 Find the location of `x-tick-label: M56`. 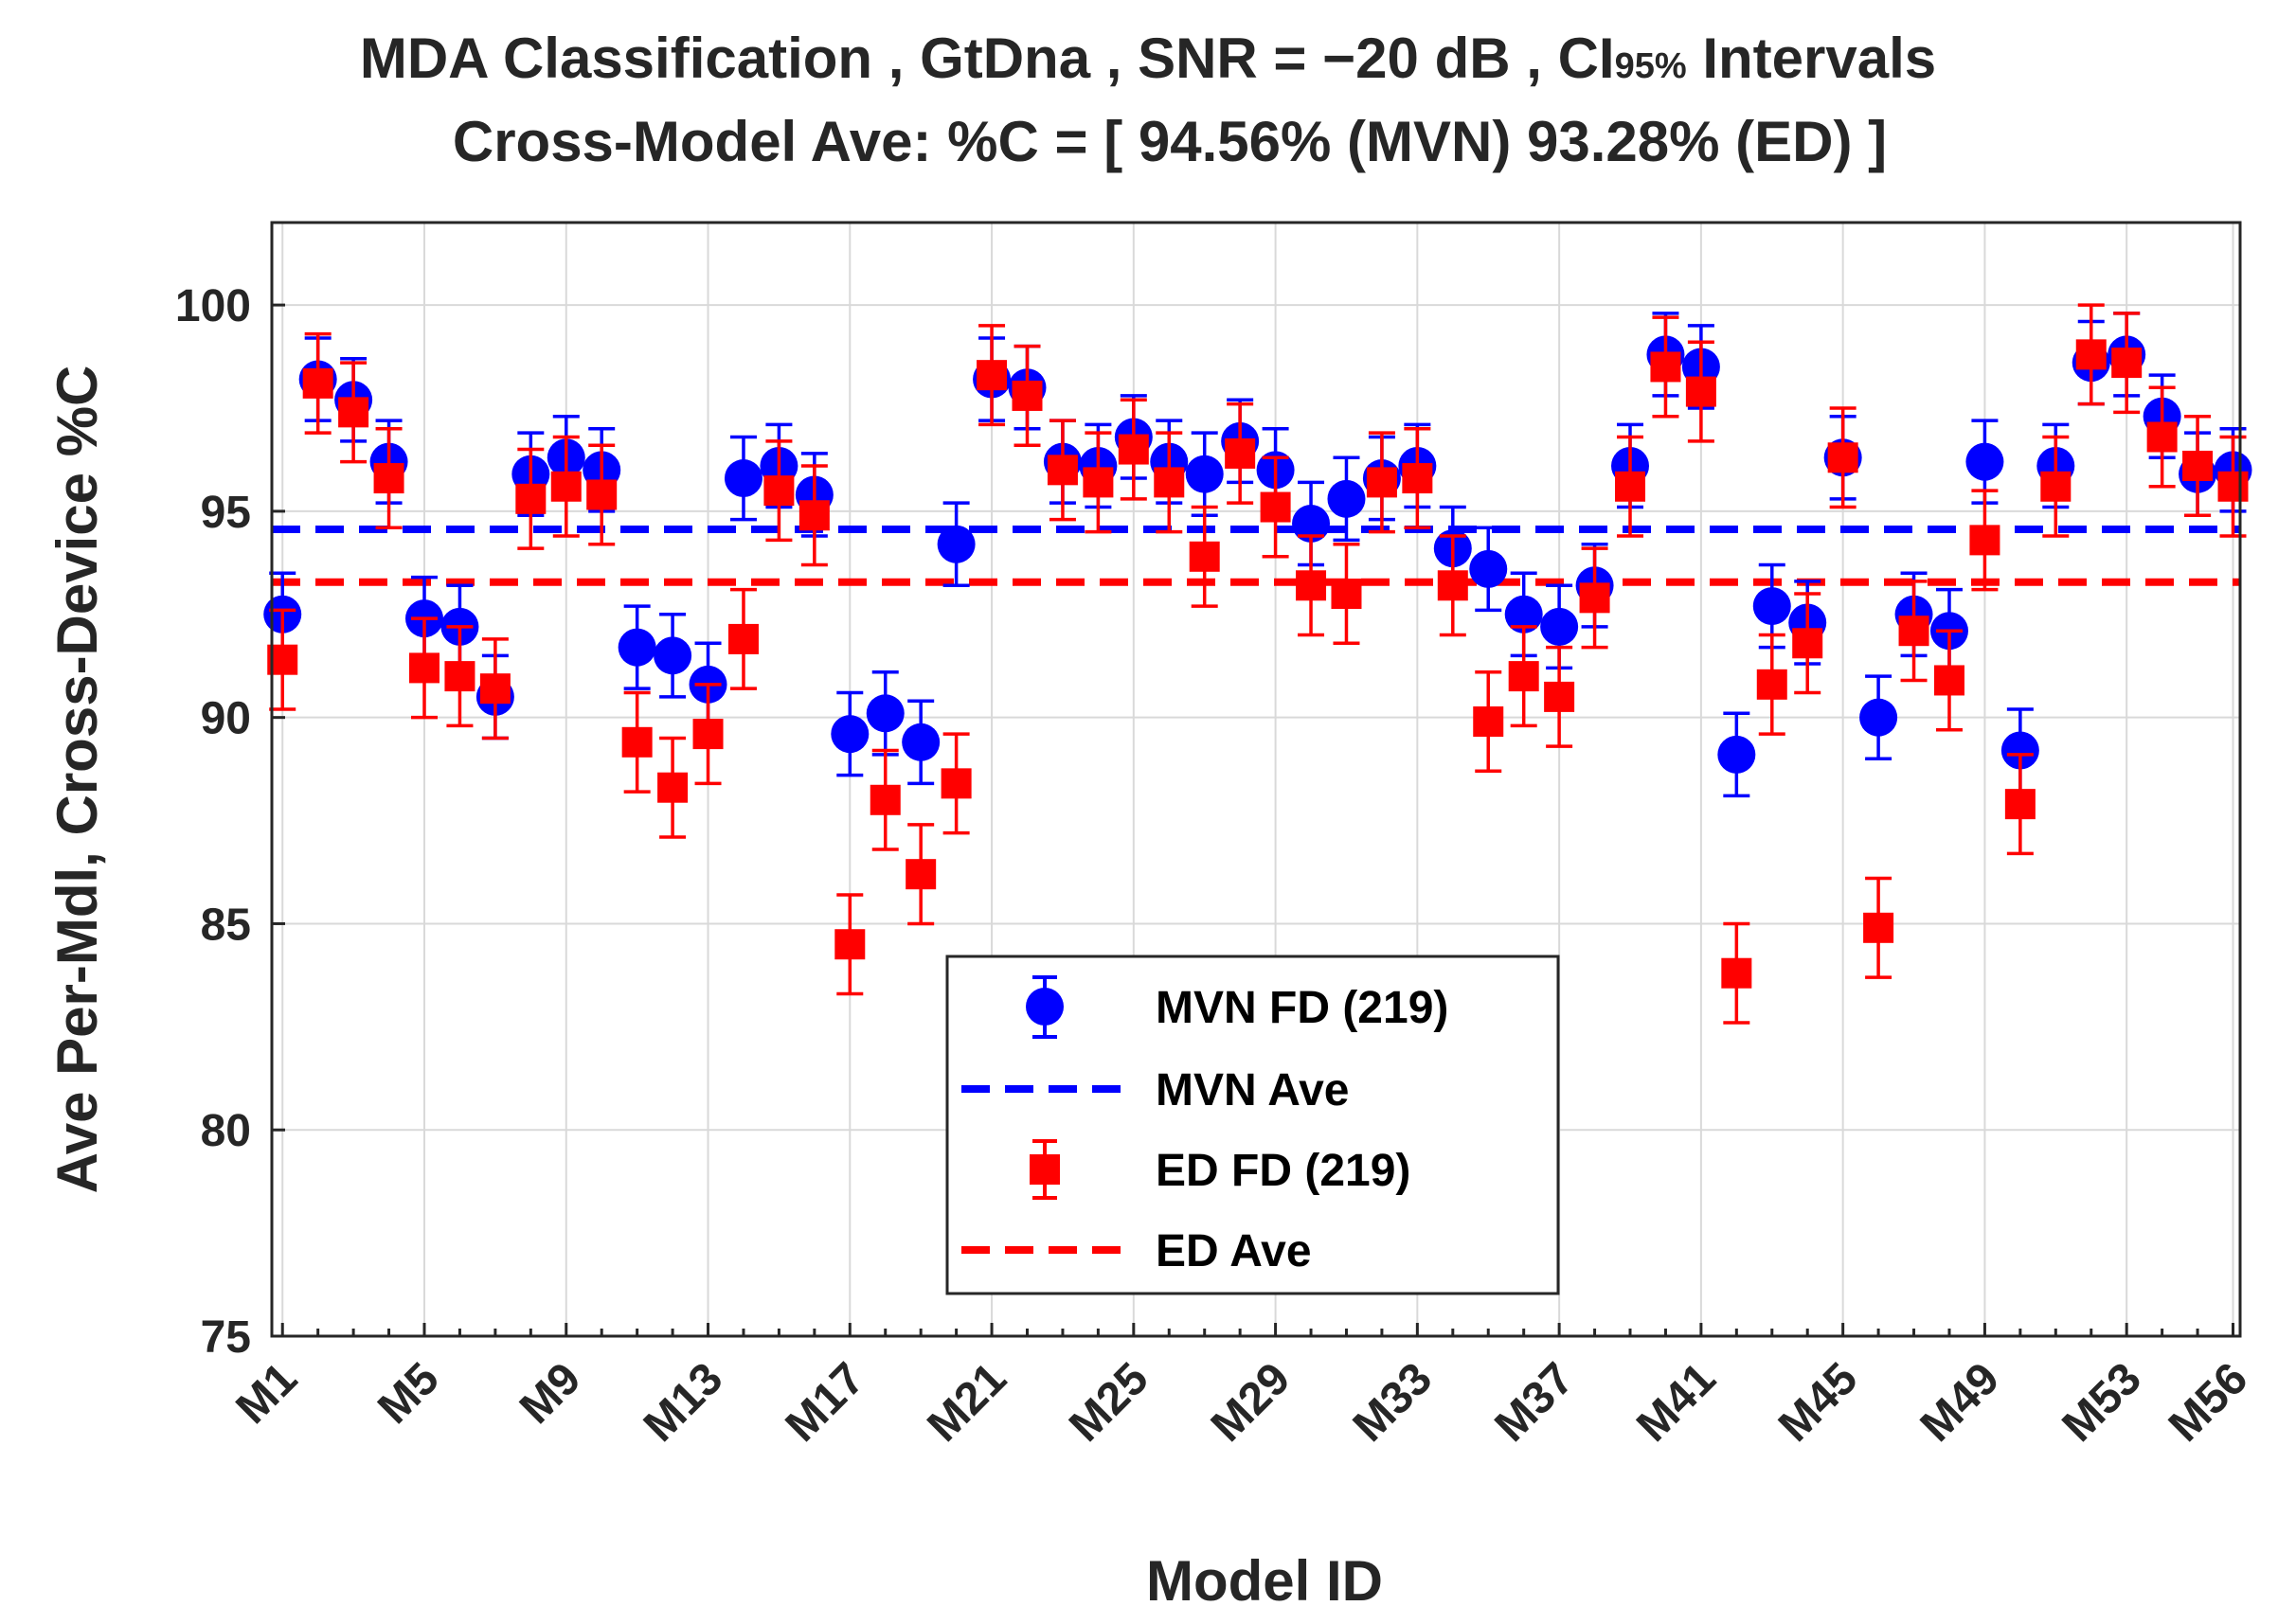

x-tick-label: M56 is located at coordinates (2209, 1402).